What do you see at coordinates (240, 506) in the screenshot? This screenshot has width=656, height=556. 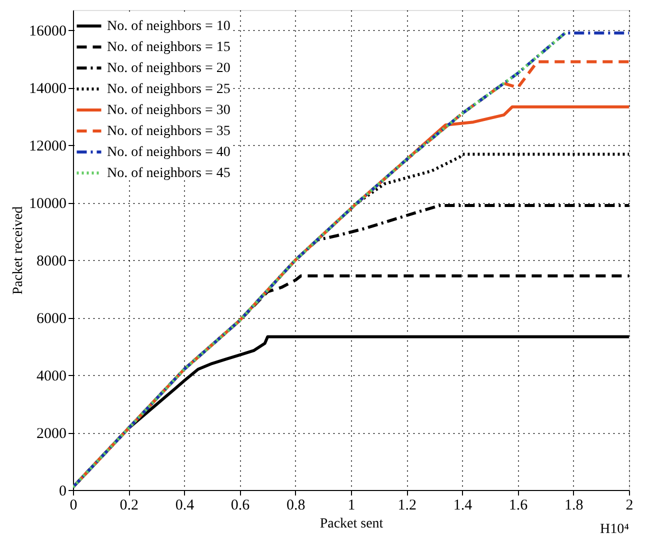 I see `x-tick-label: 0.6` at bounding box center [240, 506].